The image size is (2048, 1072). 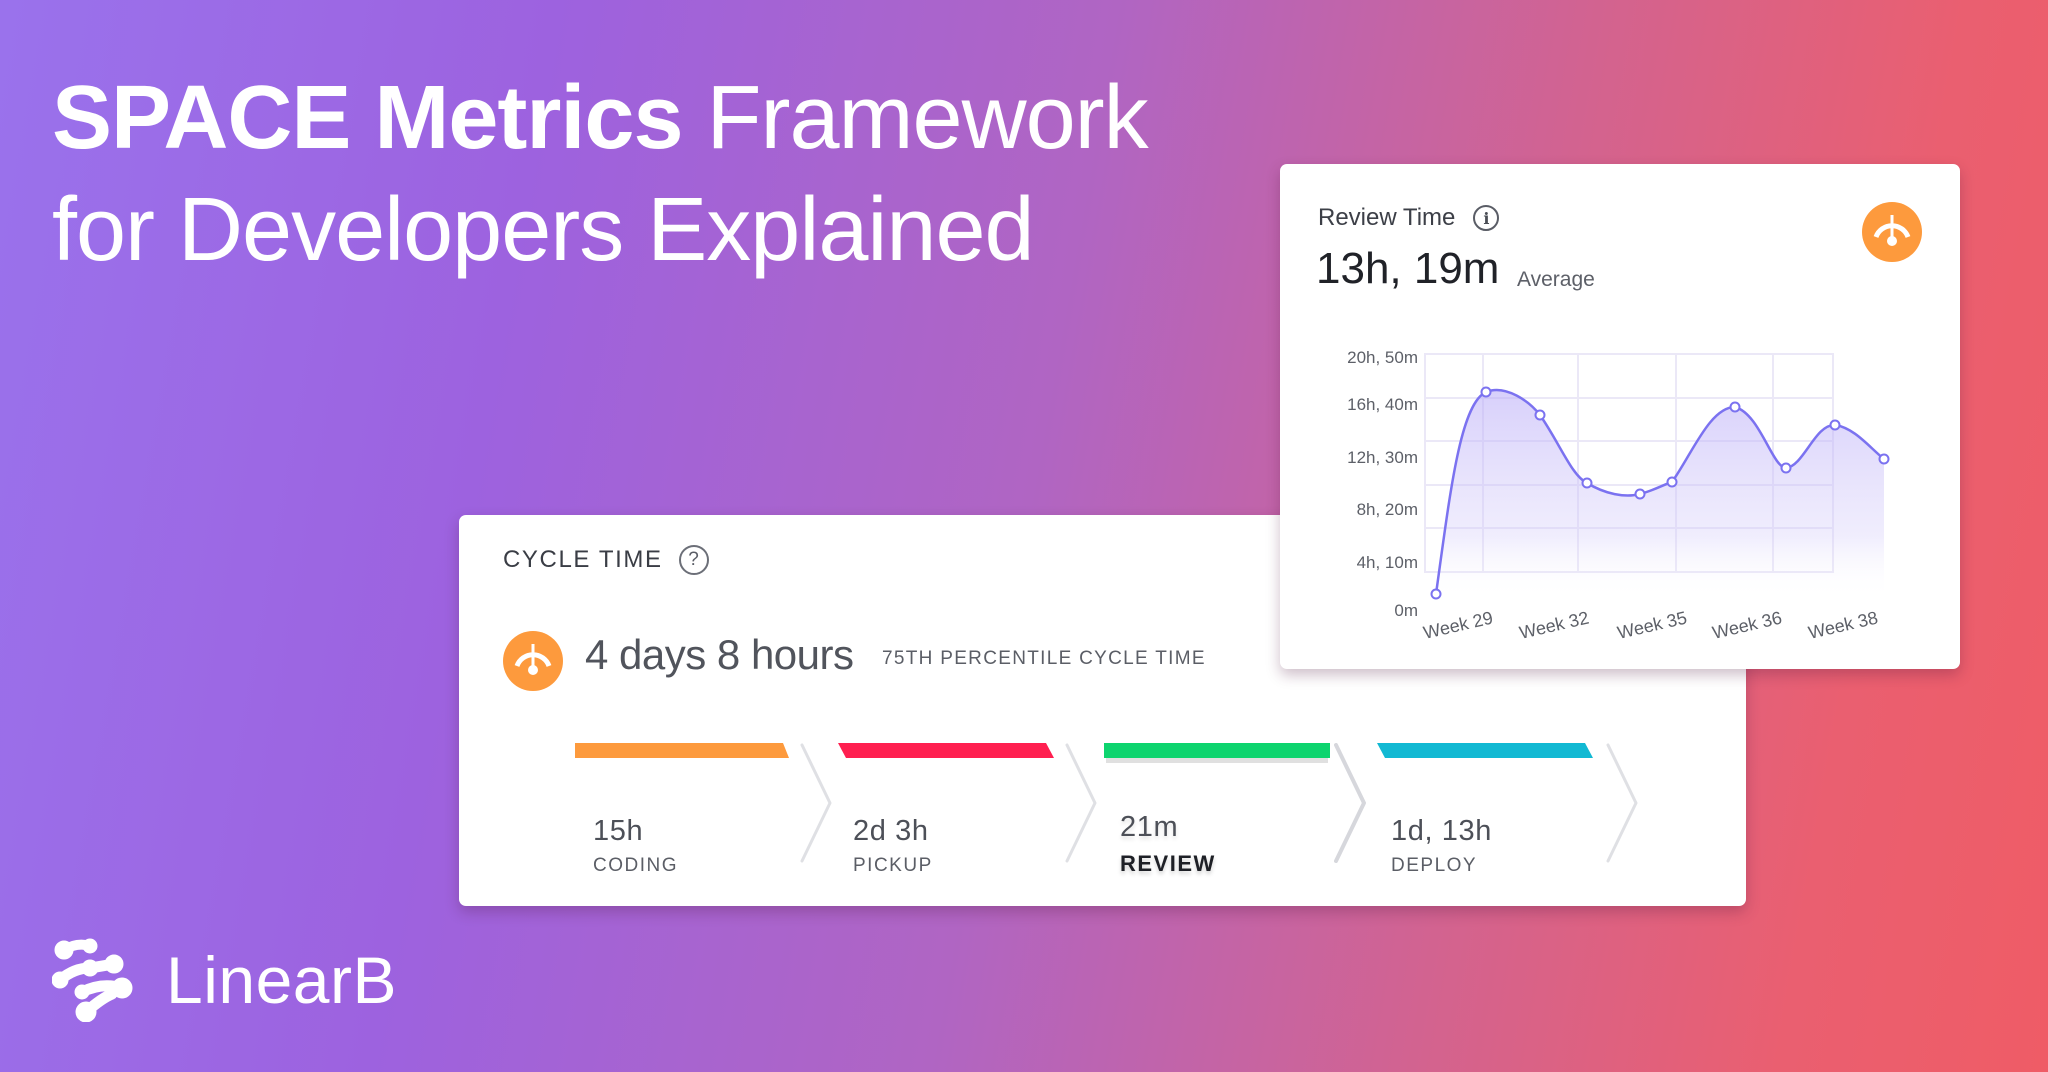 What do you see at coordinates (893, 865) in the screenshot?
I see `stage-label: PICKUP` at bounding box center [893, 865].